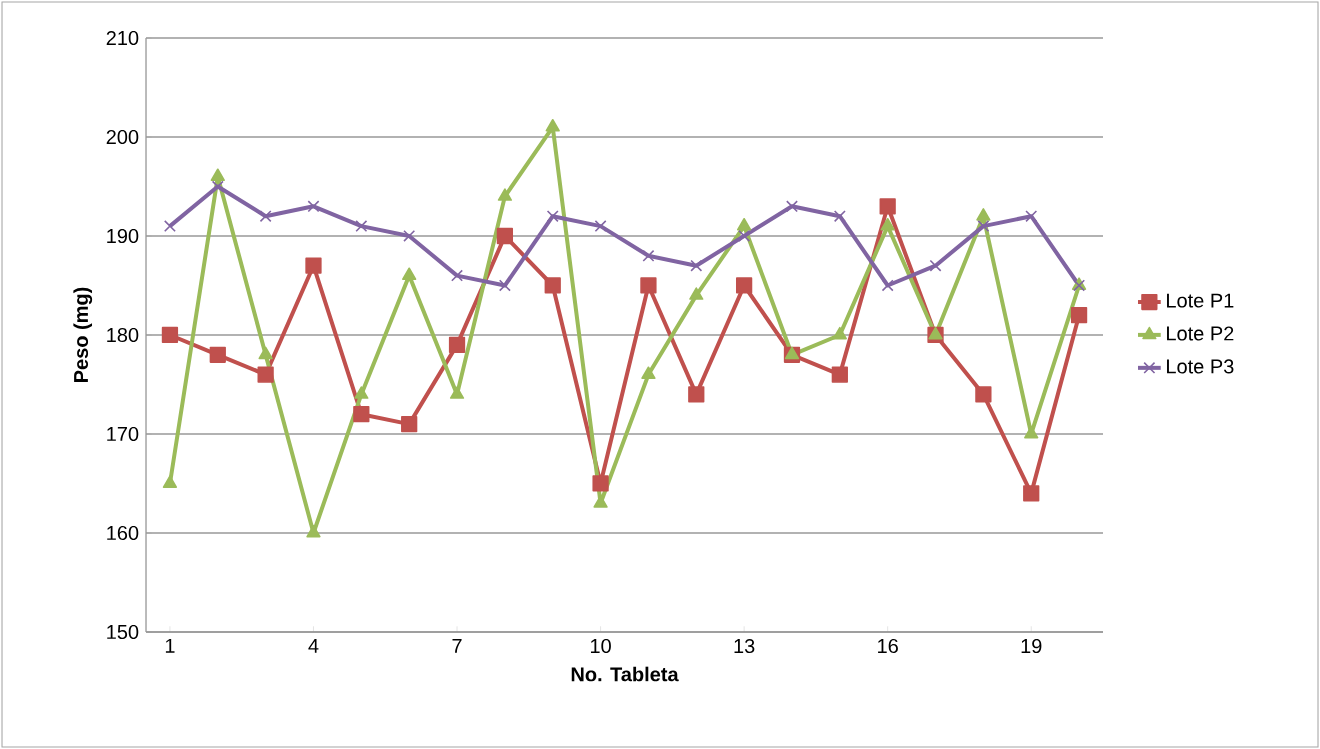 The width and height of the screenshot is (1320, 749). Describe the element at coordinates (744, 646) in the screenshot. I see `x-tick-label: 13` at that location.